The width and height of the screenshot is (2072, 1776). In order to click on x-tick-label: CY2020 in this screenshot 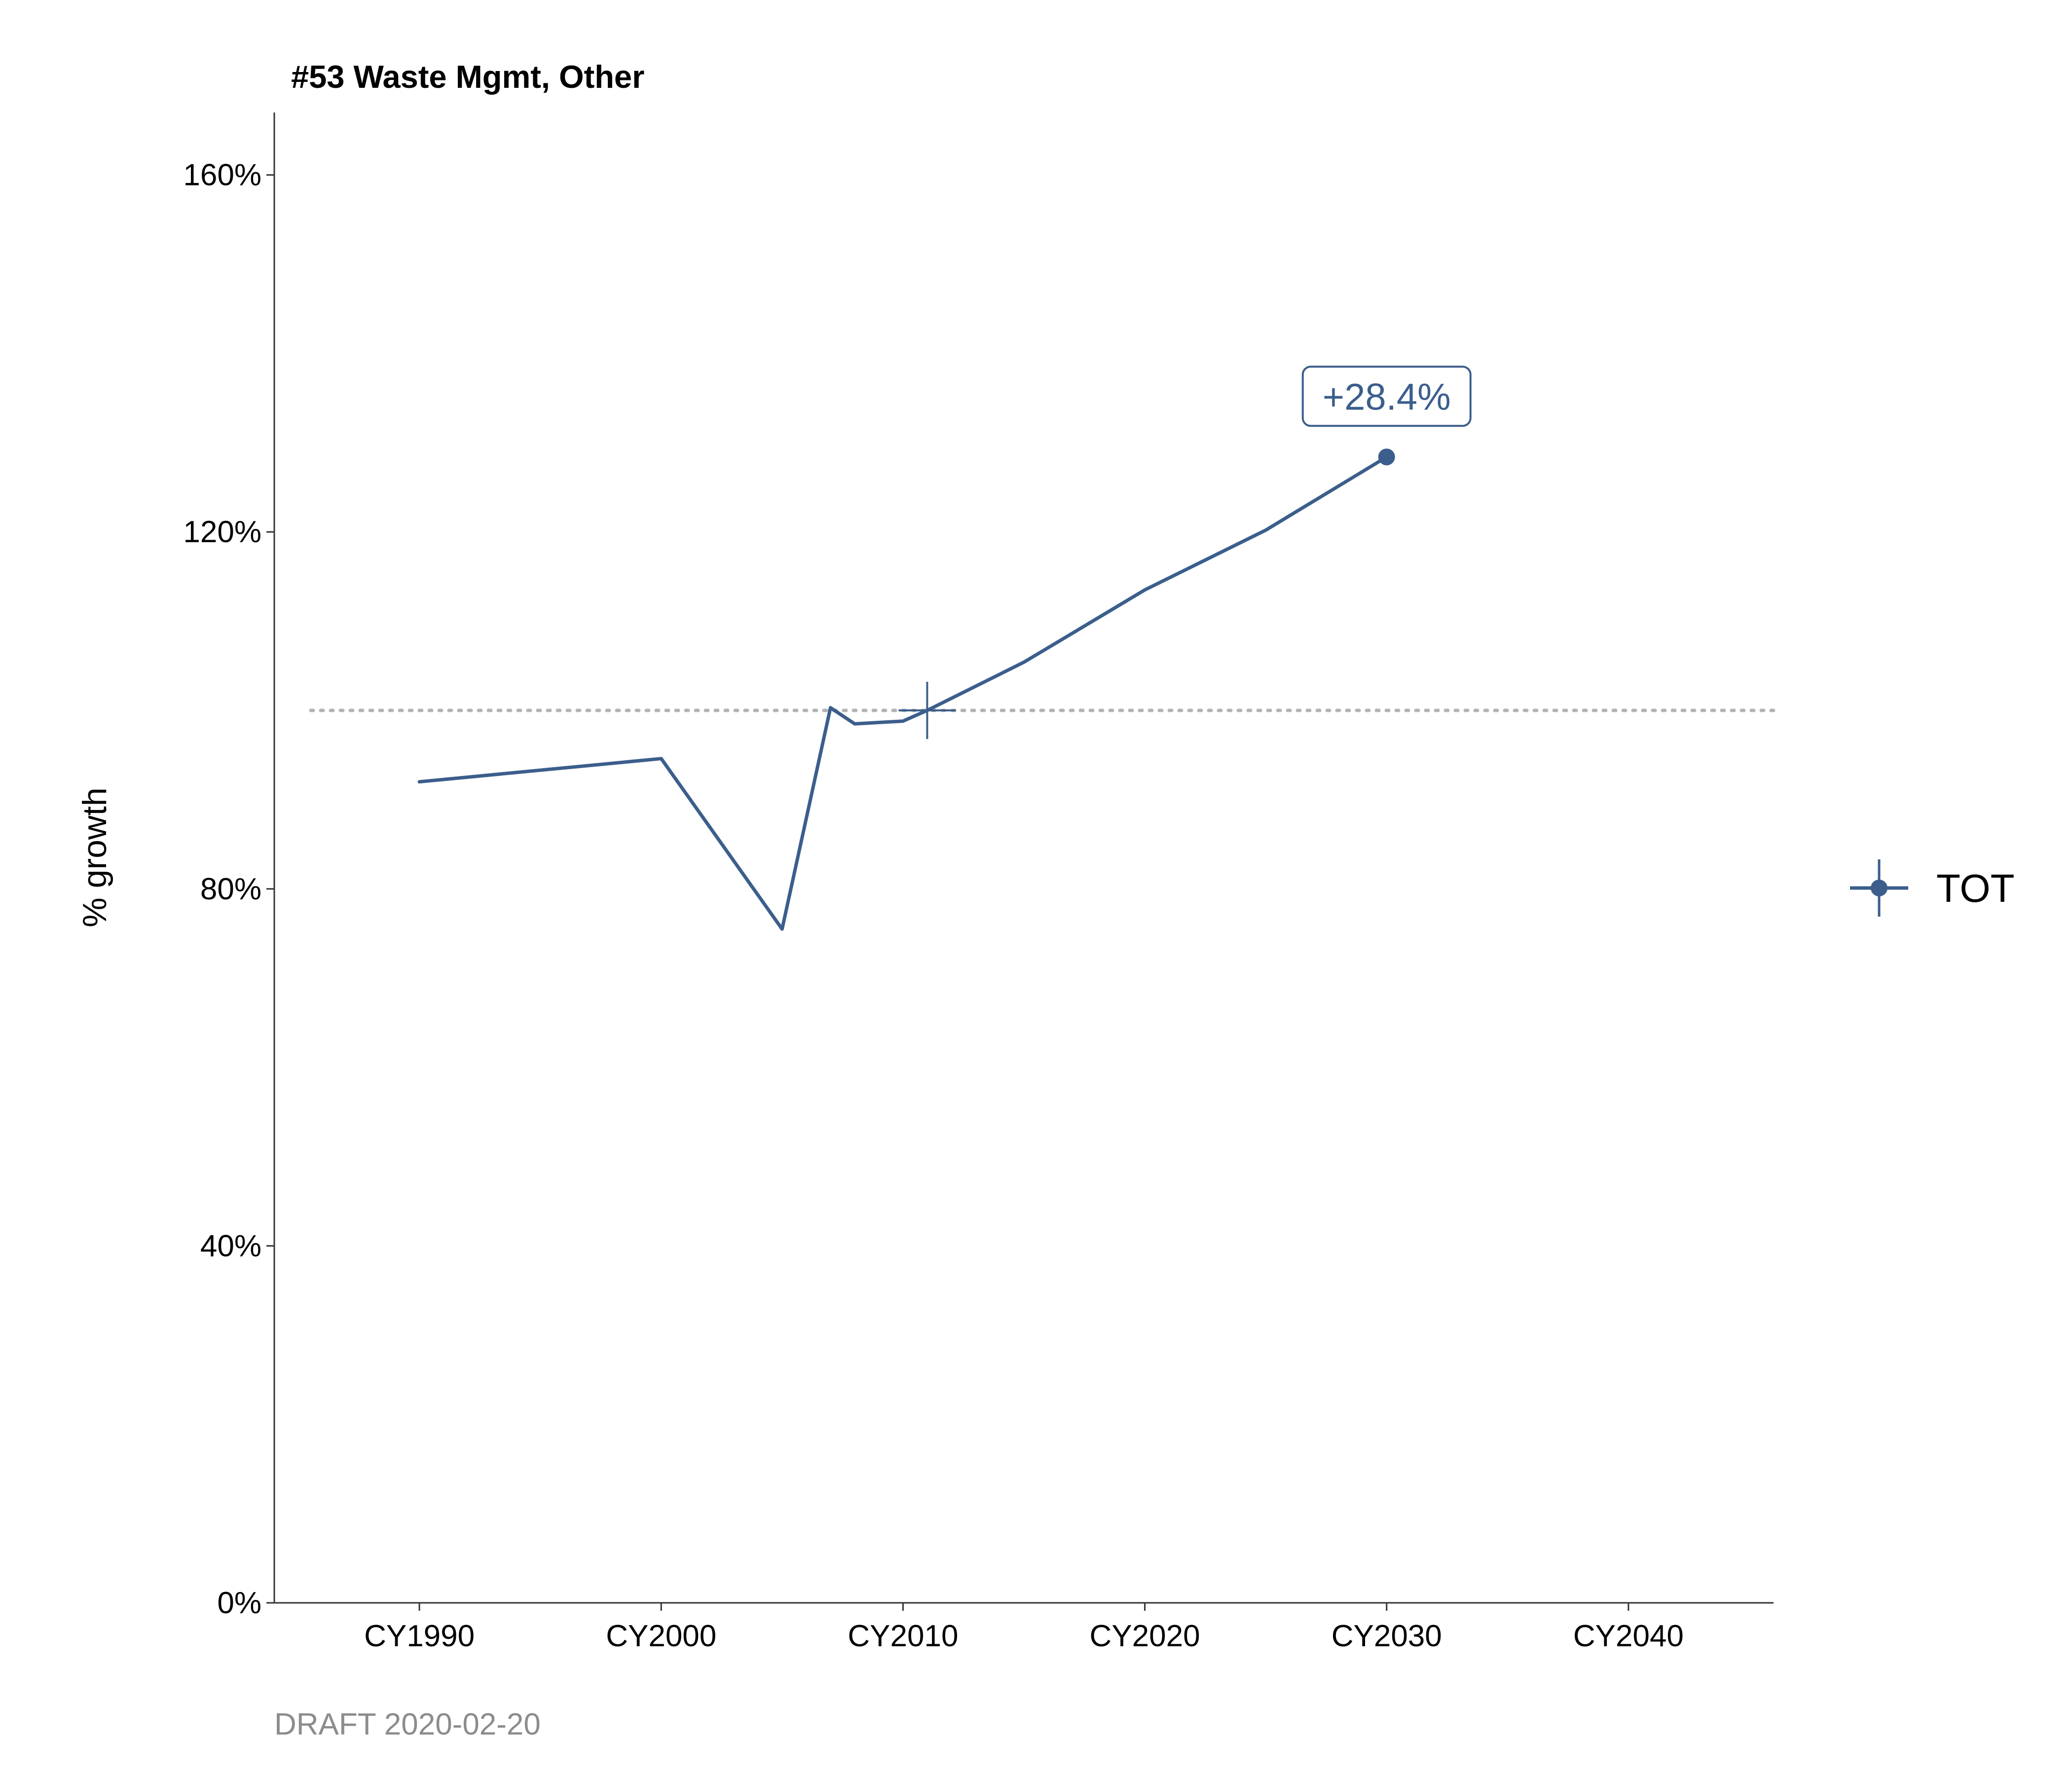, I will do `click(1145, 1636)`.